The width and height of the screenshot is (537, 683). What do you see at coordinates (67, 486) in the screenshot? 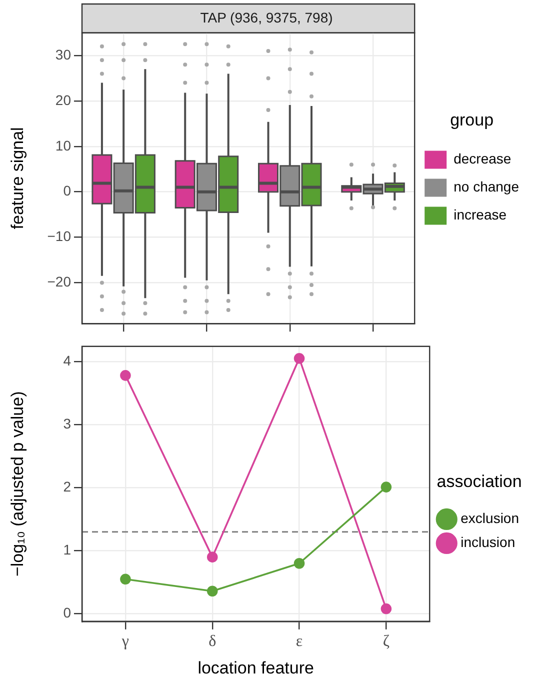
I see `y-tick-label: 2` at bounding box center [67, 486].